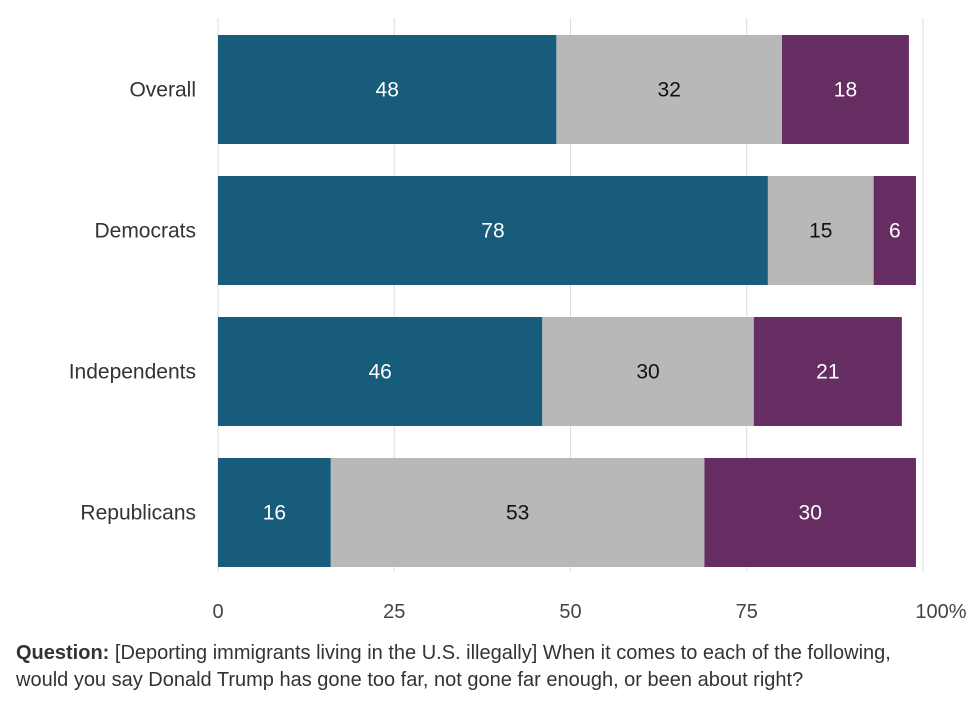  What do you see at coordinates (940, 612) in the screenshot?
I see `x-tick-label: 100%` at bounding box center [940, 612].